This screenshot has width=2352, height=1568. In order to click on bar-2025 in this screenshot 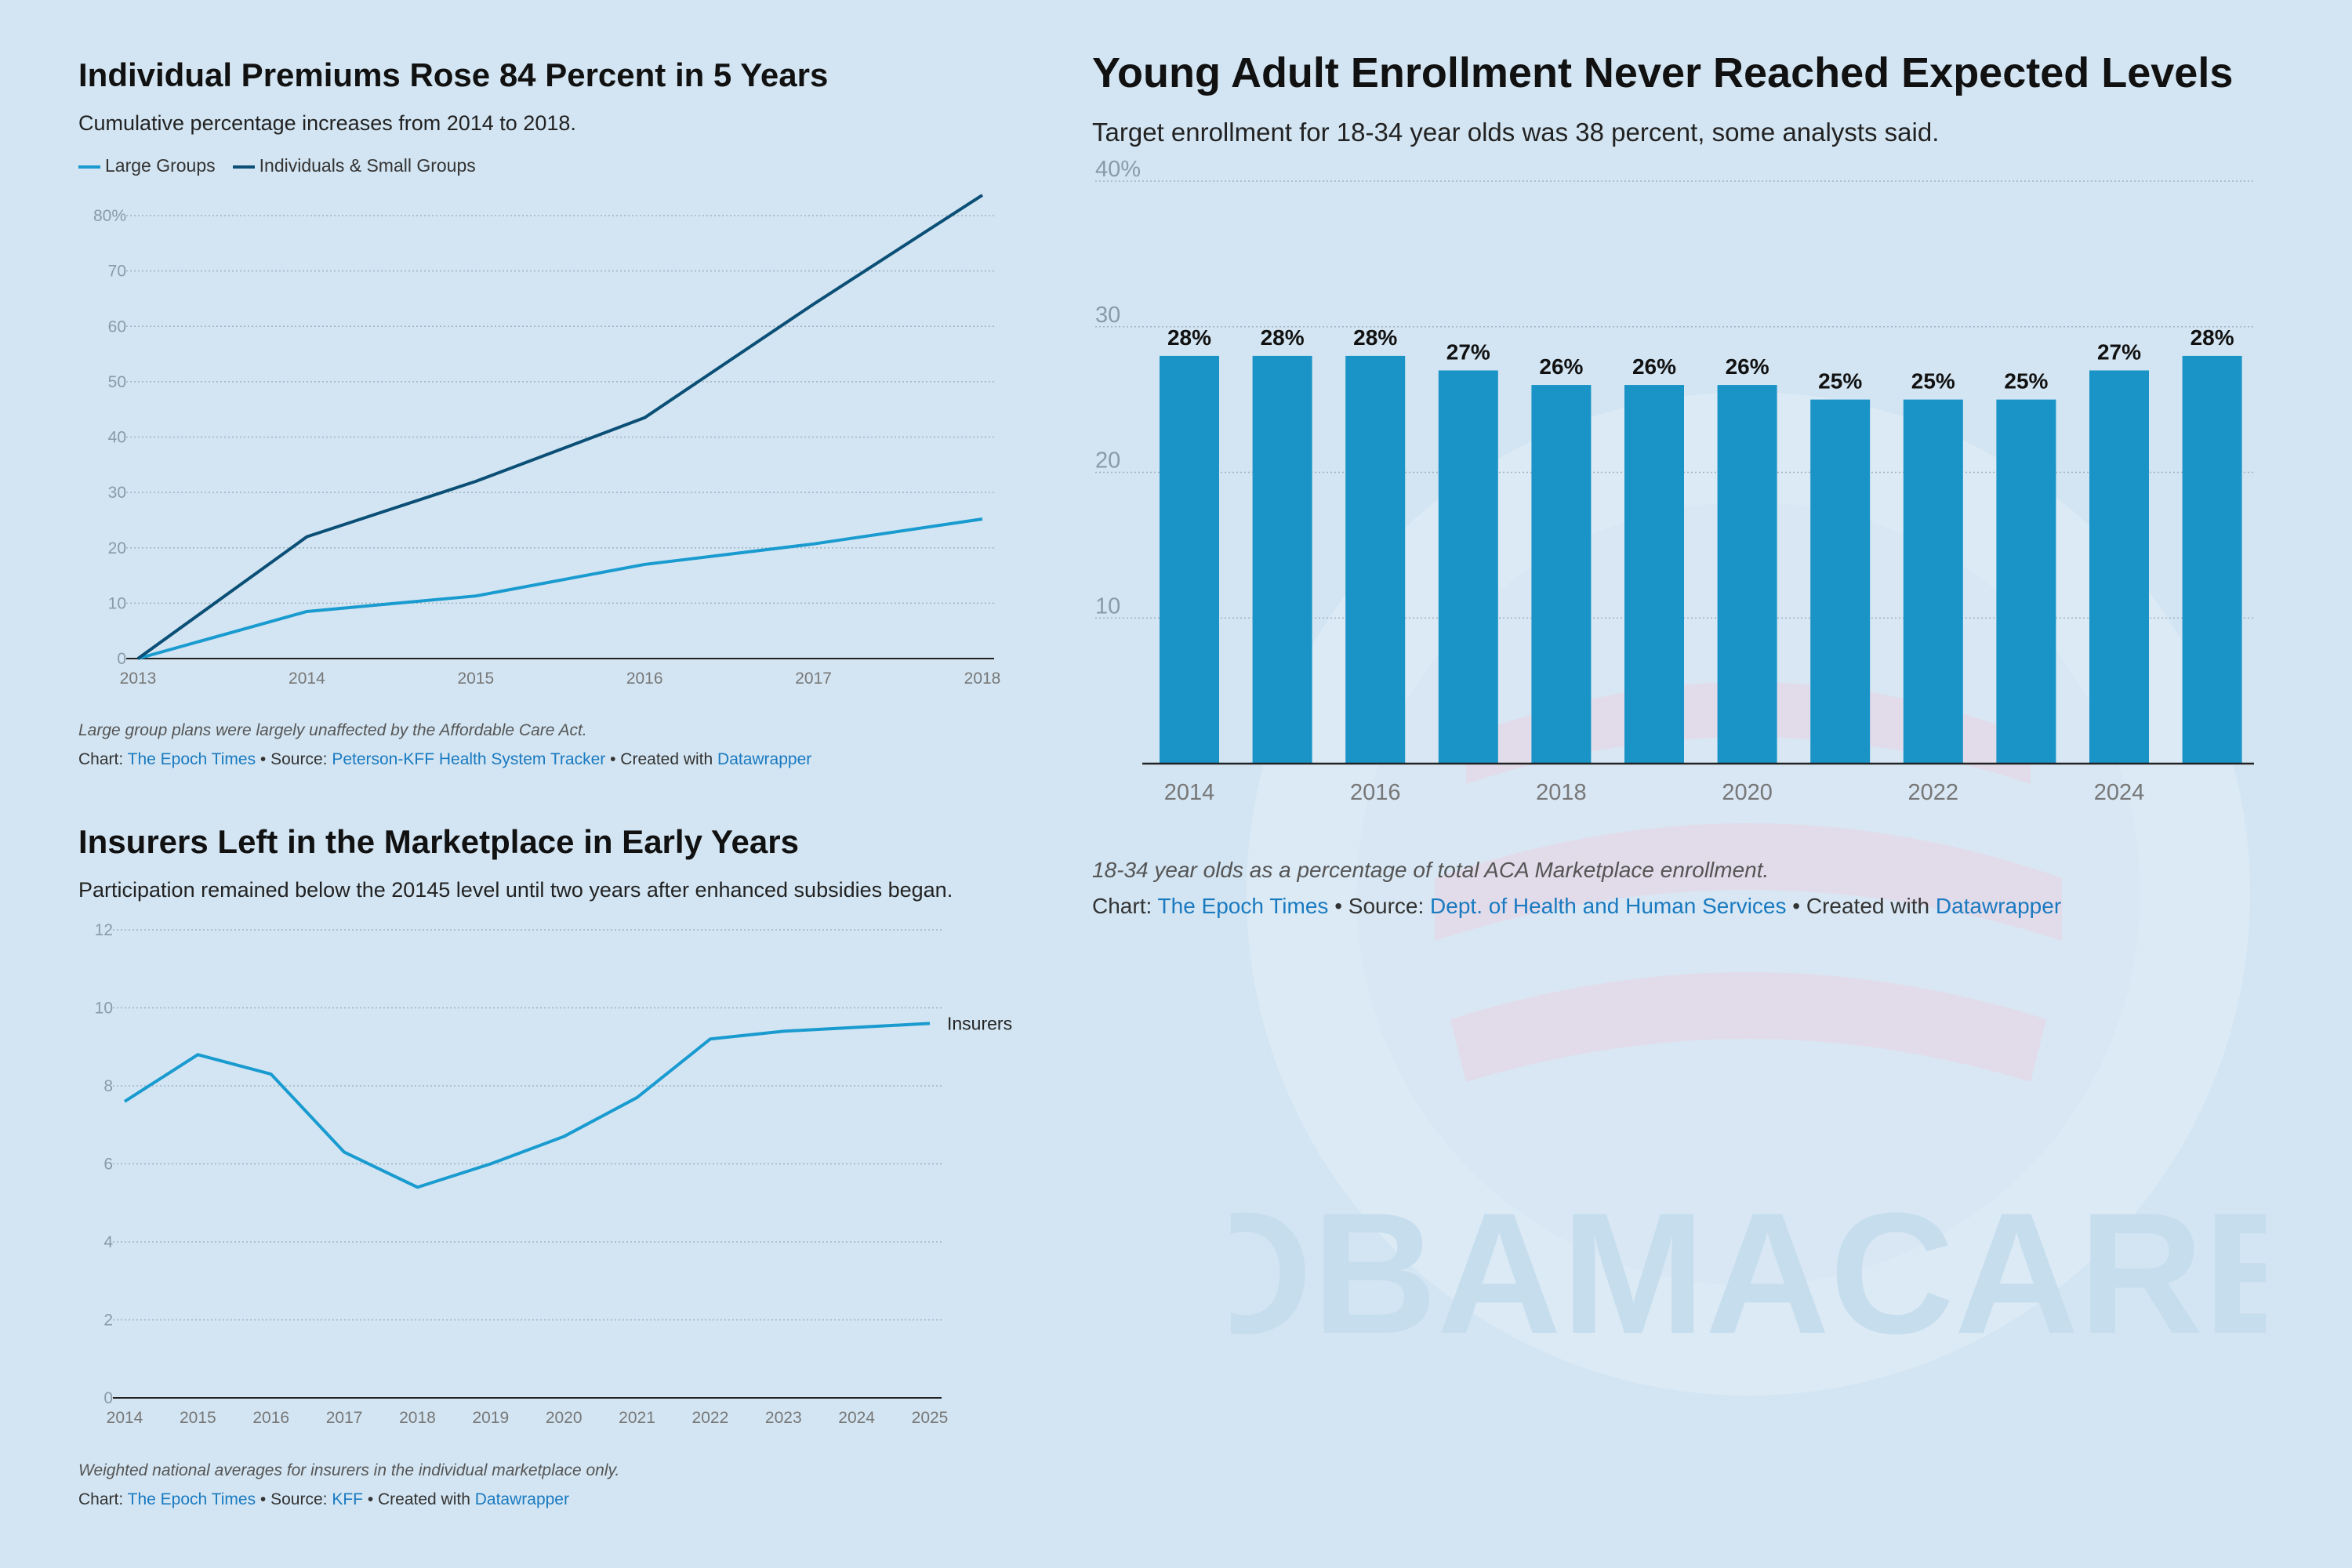, I will do `click(2212, 559)`.